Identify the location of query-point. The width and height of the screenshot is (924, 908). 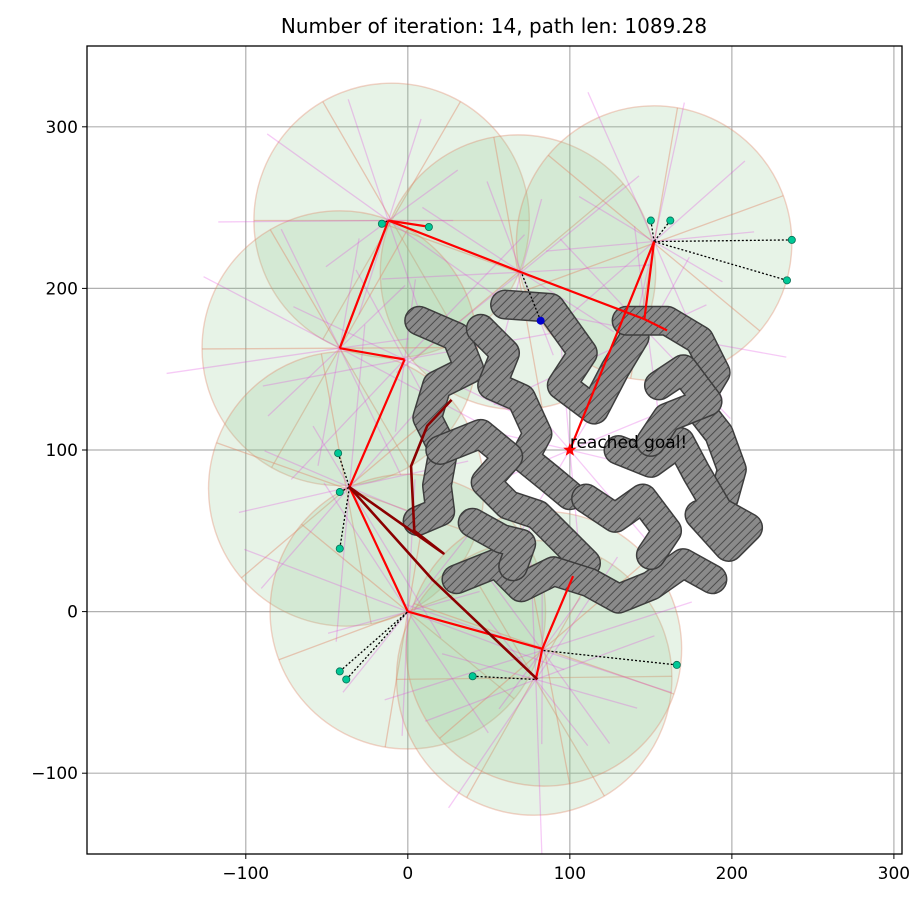
(541, 321).